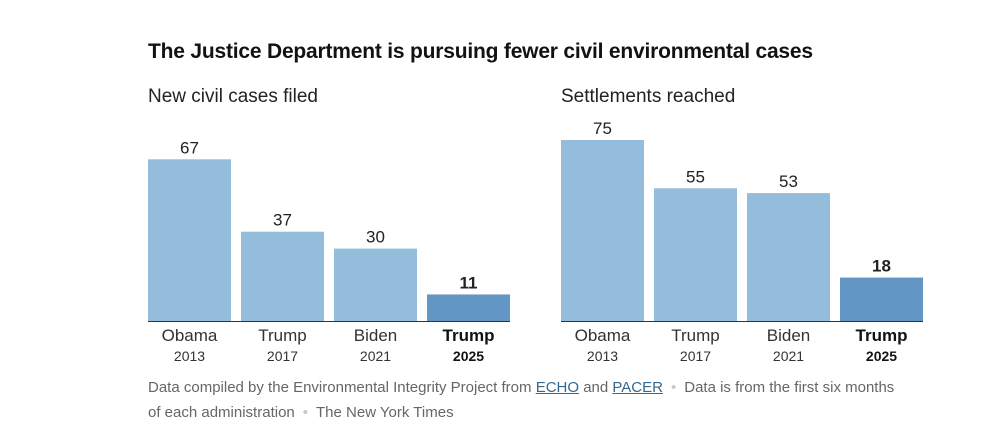 The height and width of the screenshot is (445, 1000). What do you see at coordinates (881, 266) in the screenshot?
I see `value-label: 18` at bounding box center [881, 266].